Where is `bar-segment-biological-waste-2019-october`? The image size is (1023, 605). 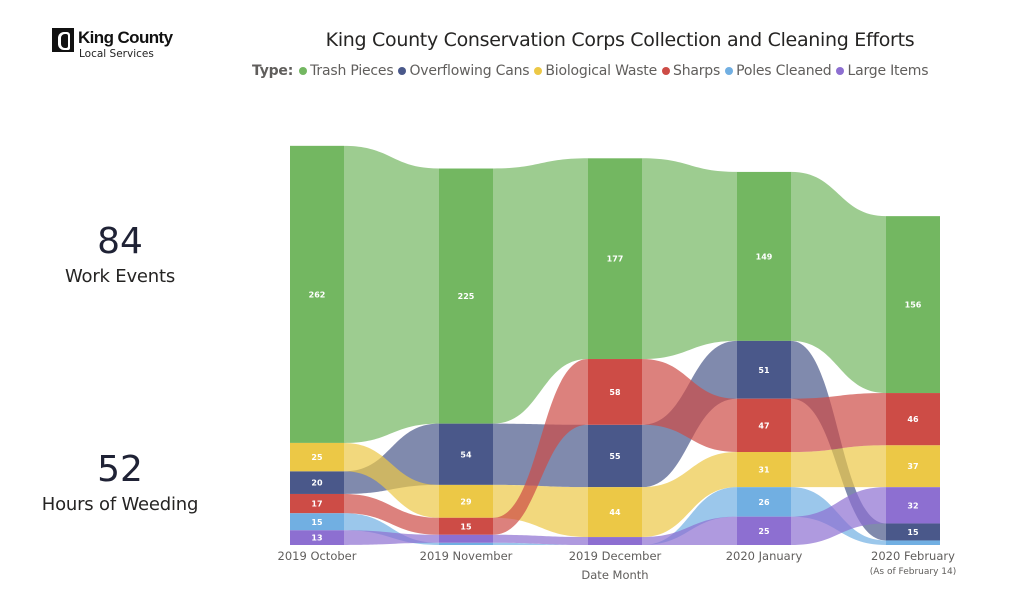
bar-segment-biological-waste-2019-october is located at coordinates (317, 457).